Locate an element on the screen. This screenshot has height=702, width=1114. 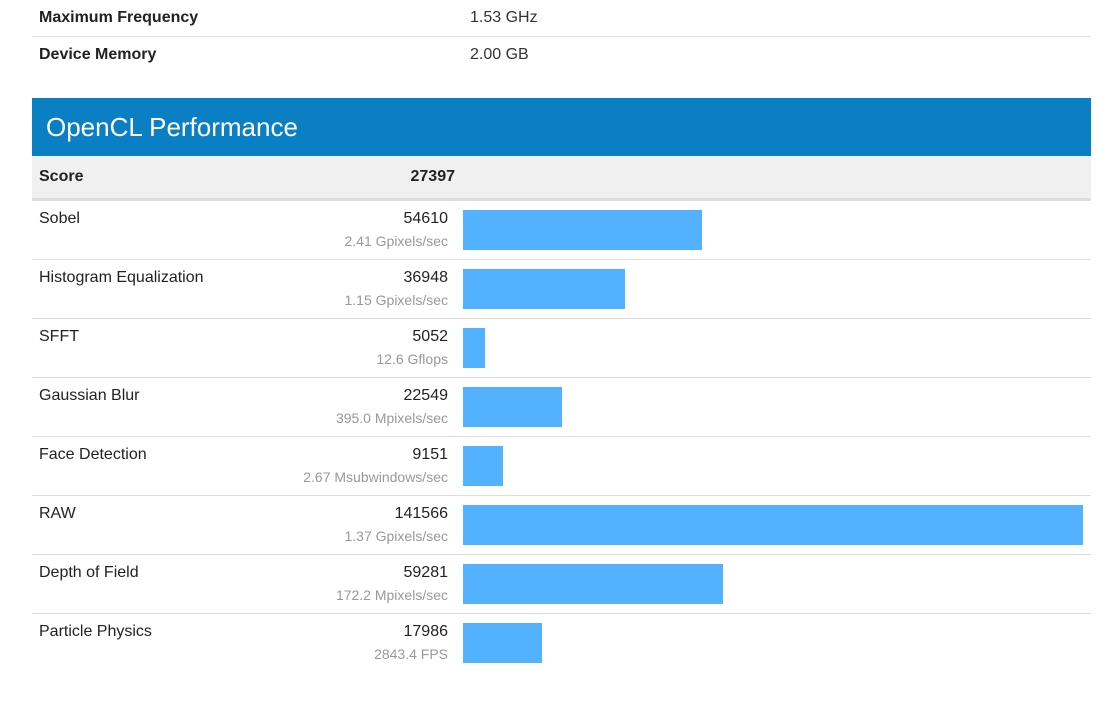
benchmark-rate: 12.6 Gflops is located at coordinates (412, 359).